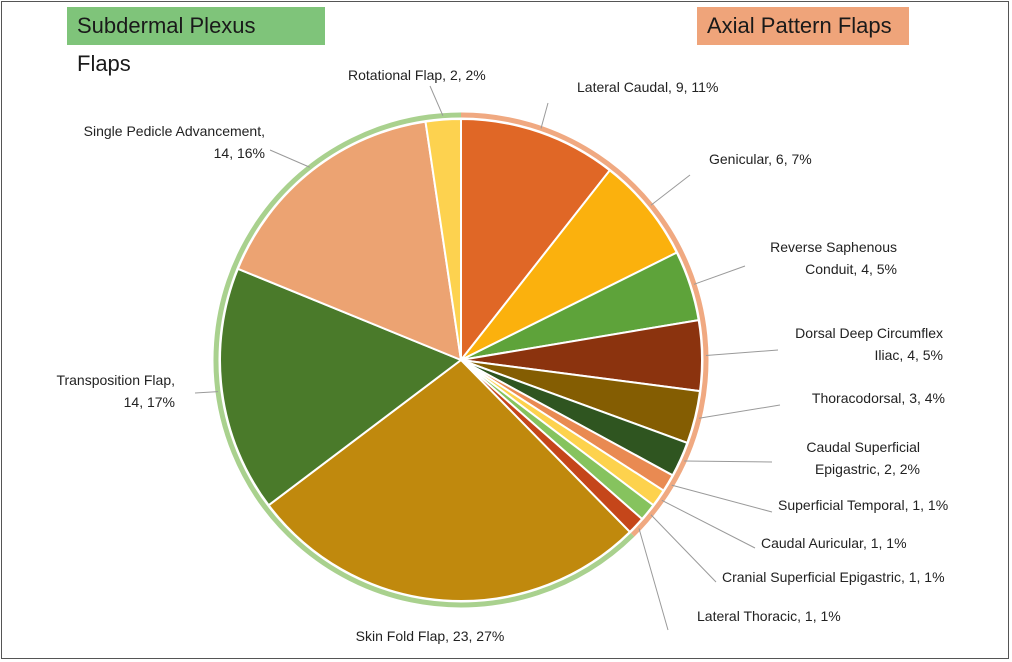  What do you see at coordinates (742, 352) in the screenshot?
I see `leader-dorsal-deep-circumflex-iliac` at bounding box center [742, 352].